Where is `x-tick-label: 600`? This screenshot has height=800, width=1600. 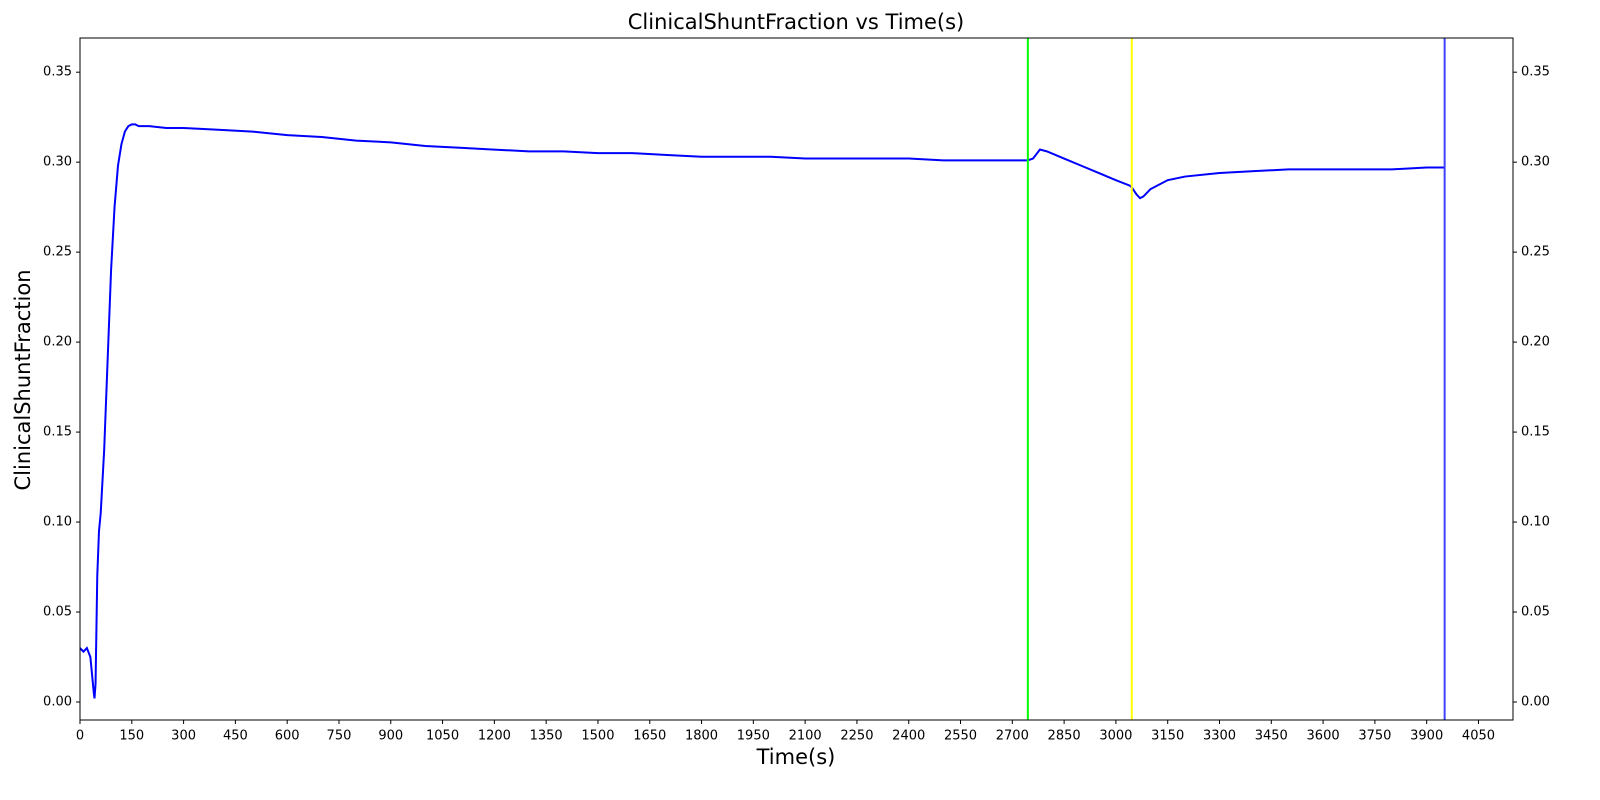
x-tick-label: 600 is located at coordinates (287, 736).